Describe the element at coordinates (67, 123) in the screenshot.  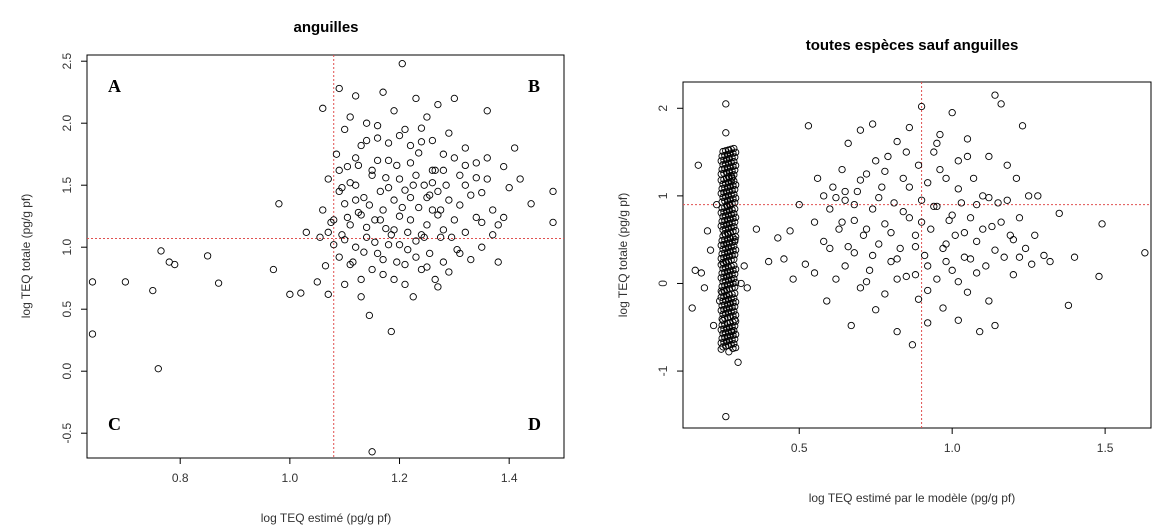
I see `y-tick-label: 2.0` at that location.